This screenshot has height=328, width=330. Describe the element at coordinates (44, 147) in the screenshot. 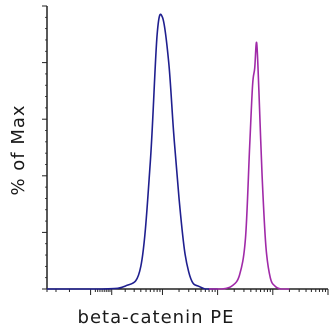

I see `y-ticks` at that location.